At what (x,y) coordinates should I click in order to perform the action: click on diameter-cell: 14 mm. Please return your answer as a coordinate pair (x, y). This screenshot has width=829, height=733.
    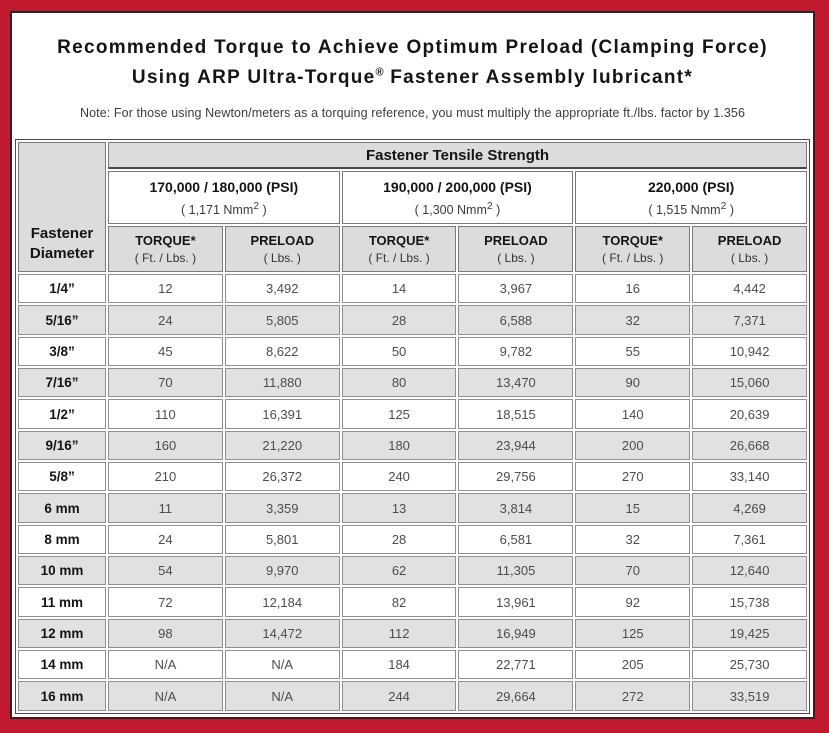
    Looking at the image, I should click on (62, 665).